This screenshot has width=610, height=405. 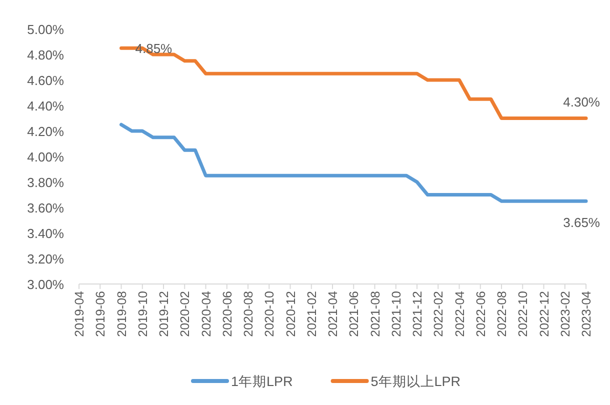 What do you see at coordinates (45, 29) in the screenshot?
I see `y-tick-label: 5.00%` at bounding box center [45, 29].